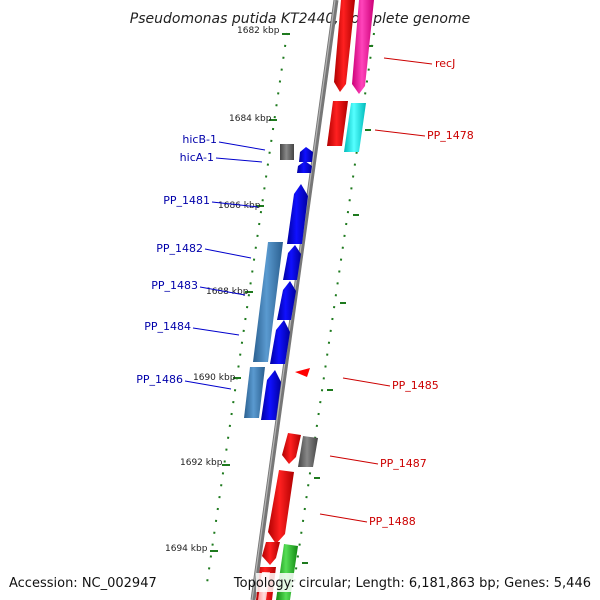 Image resolution: width=600 pixels, height=600 pixels. I want to click on leaders-left, so click(225, 265).